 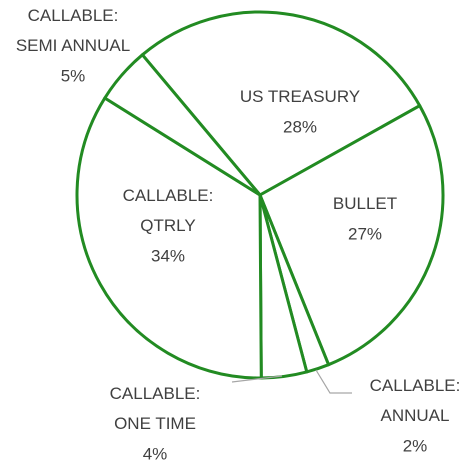 What do you see at coordinates (415, 445) in the screenshot?
I see `value-label: 2%` at bounding box center [415, 445].